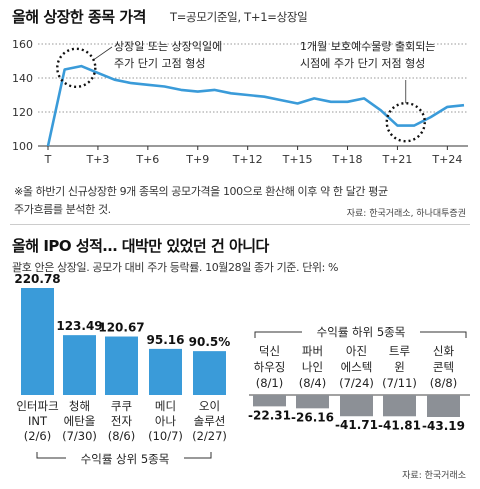 This screenshot has height=489, width=480. What do you see at coordinates (165, 436) in the screenshot?
I see `top-bar-category: (10/7)` at bounding box center [165, 436].